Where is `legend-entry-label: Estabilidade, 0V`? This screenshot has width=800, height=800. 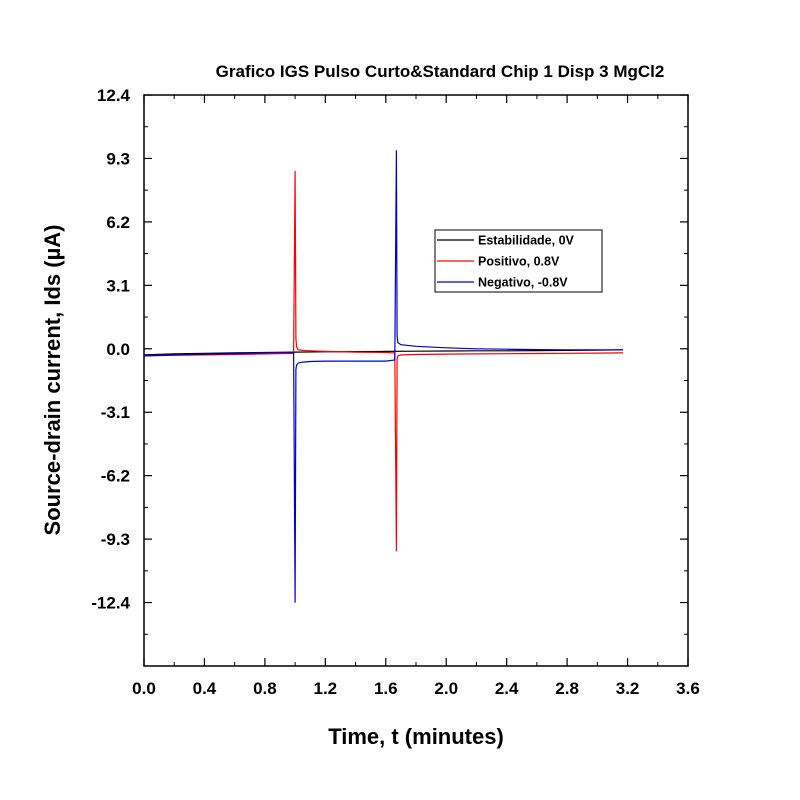
legend-entry-label: Estabilidade, 0V is located at coordinates (526, 241).